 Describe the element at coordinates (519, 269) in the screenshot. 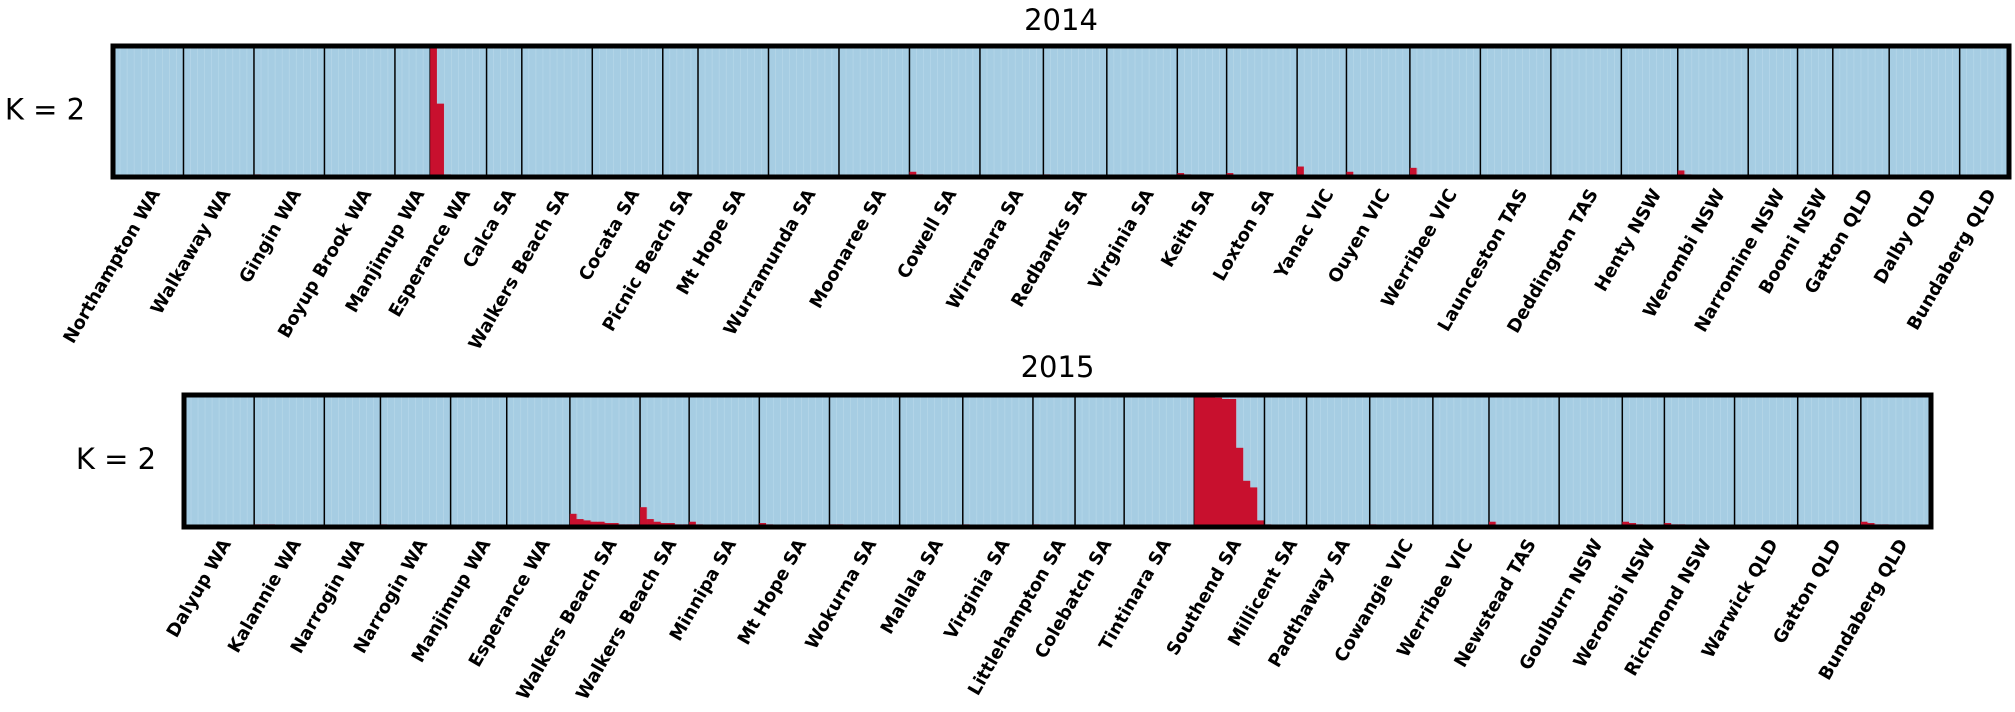

I see `population-label: Walkers Beach SA` at that location.